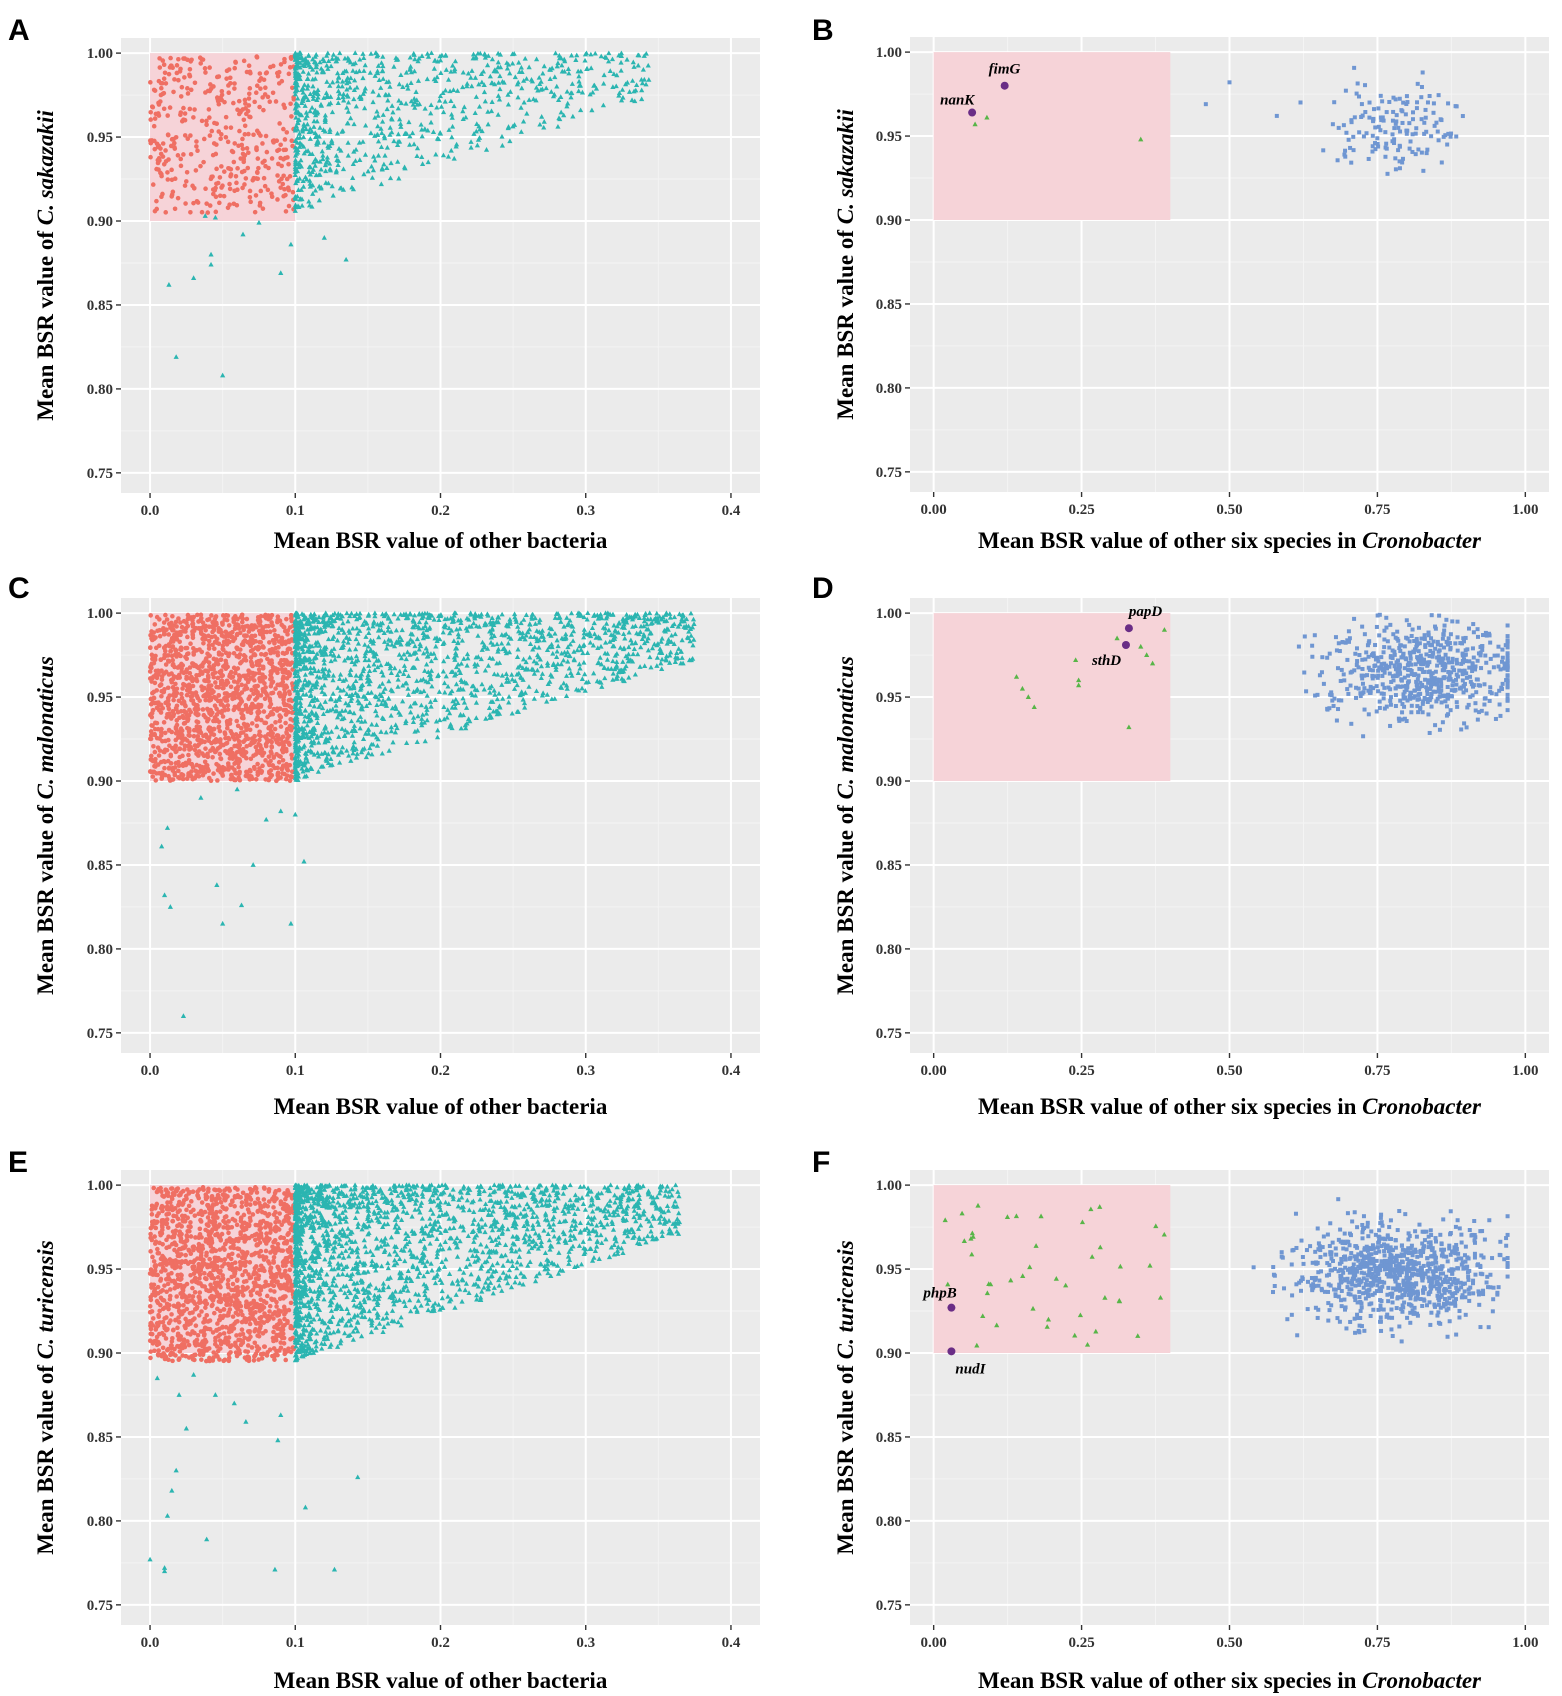 The height and width of the screenshot is (1696, 1562). Describe the element at coordinates (100, 782) in the screenshot. I see `y-tick-label: 0.90` at that location.